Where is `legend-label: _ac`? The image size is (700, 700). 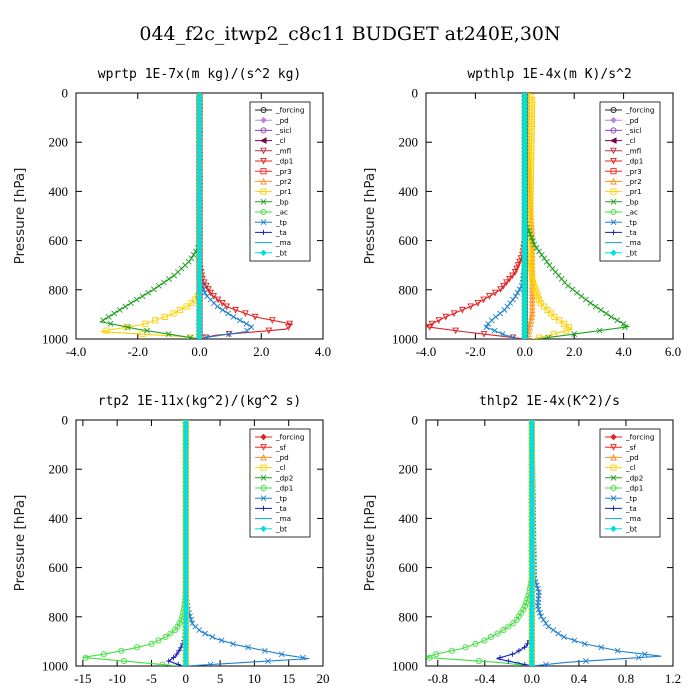 legend-label: _ac is located at coordinates (281, 212).